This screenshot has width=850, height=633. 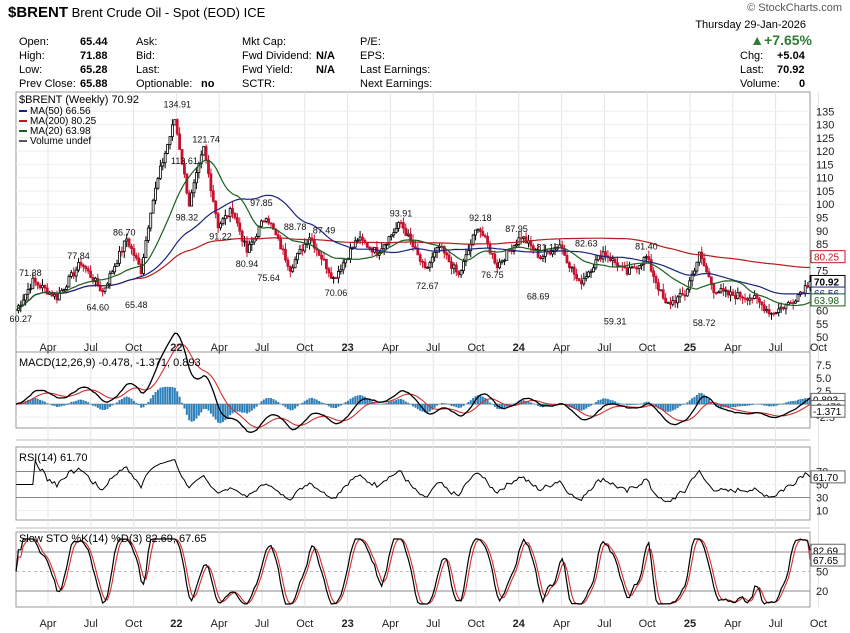 What do you see at coordinates (413, 385) in the screenshot?
I see `macd-signal-line` at bounding box center [413, 385].